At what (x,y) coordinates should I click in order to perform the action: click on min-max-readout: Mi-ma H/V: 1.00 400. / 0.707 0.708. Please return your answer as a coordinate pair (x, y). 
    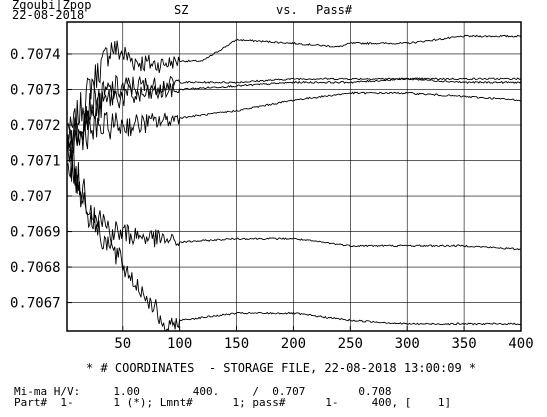
    Looking at the image, I should click on (203, 391).